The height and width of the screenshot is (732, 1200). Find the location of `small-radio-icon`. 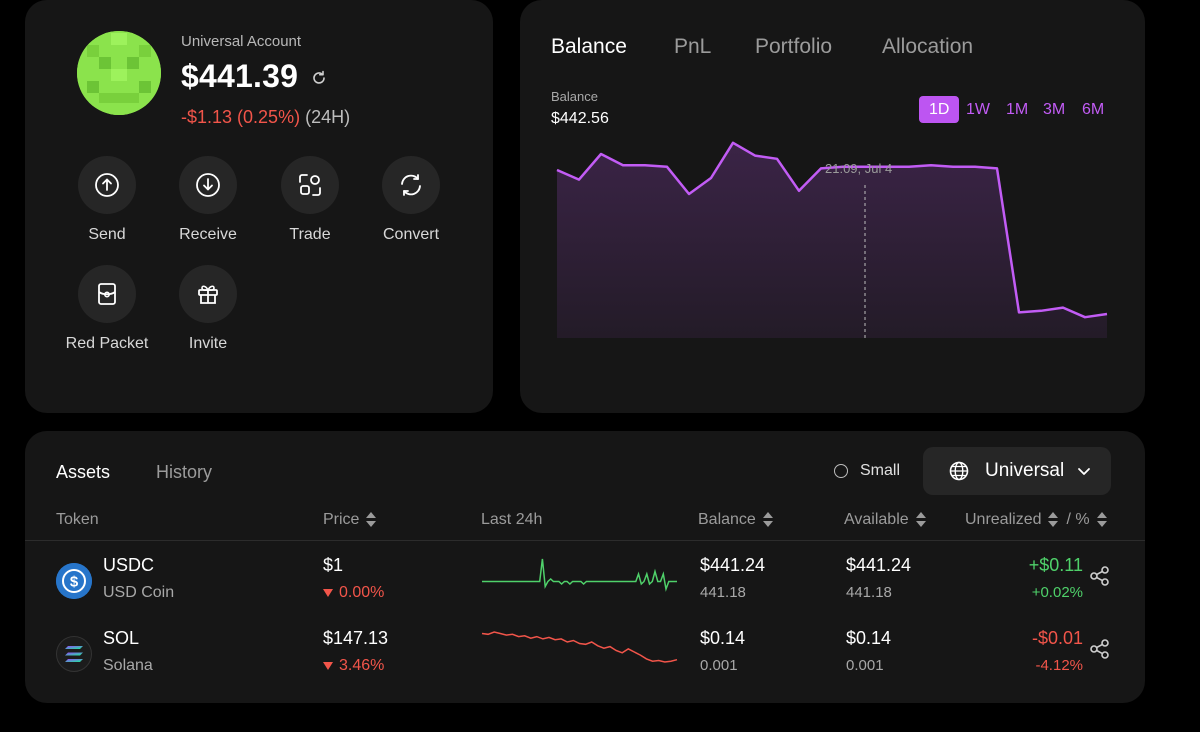

small-radio-icon is located at coordinates (841, 471).